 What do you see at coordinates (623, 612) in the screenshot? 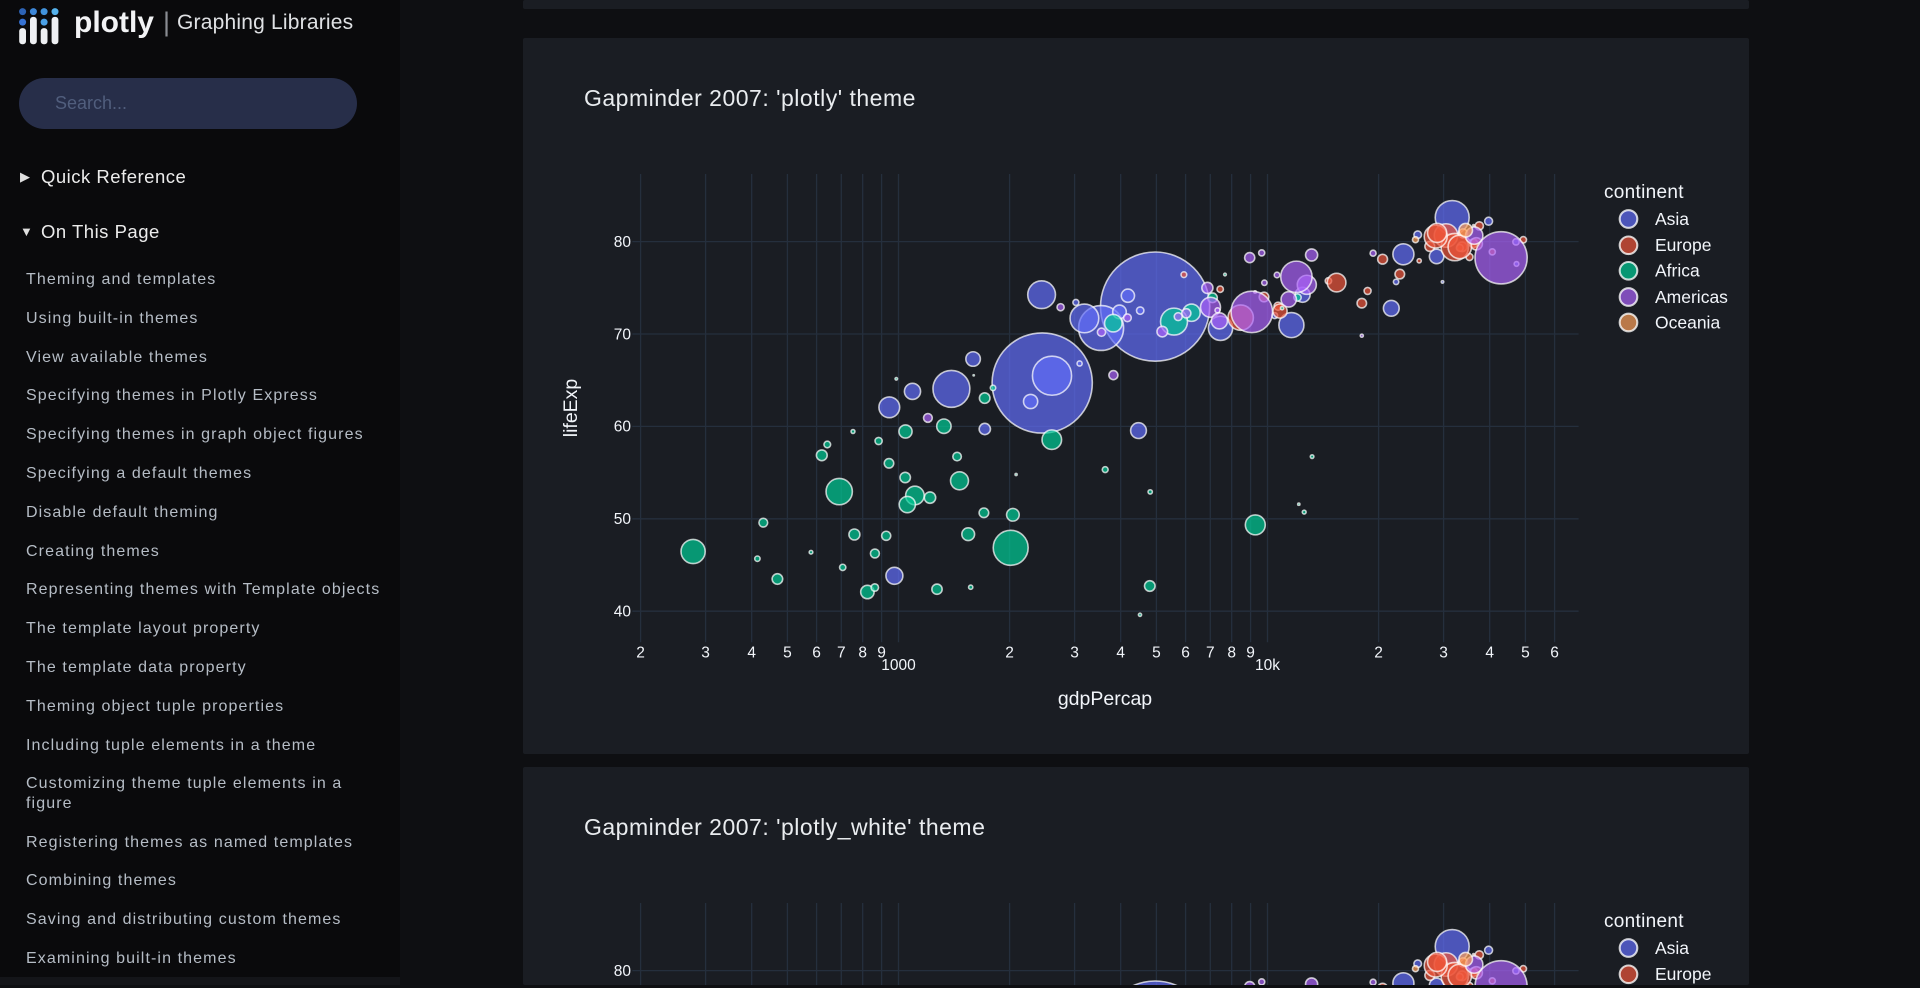
I see `svg-text: 40` at bounding box center [623, 612].